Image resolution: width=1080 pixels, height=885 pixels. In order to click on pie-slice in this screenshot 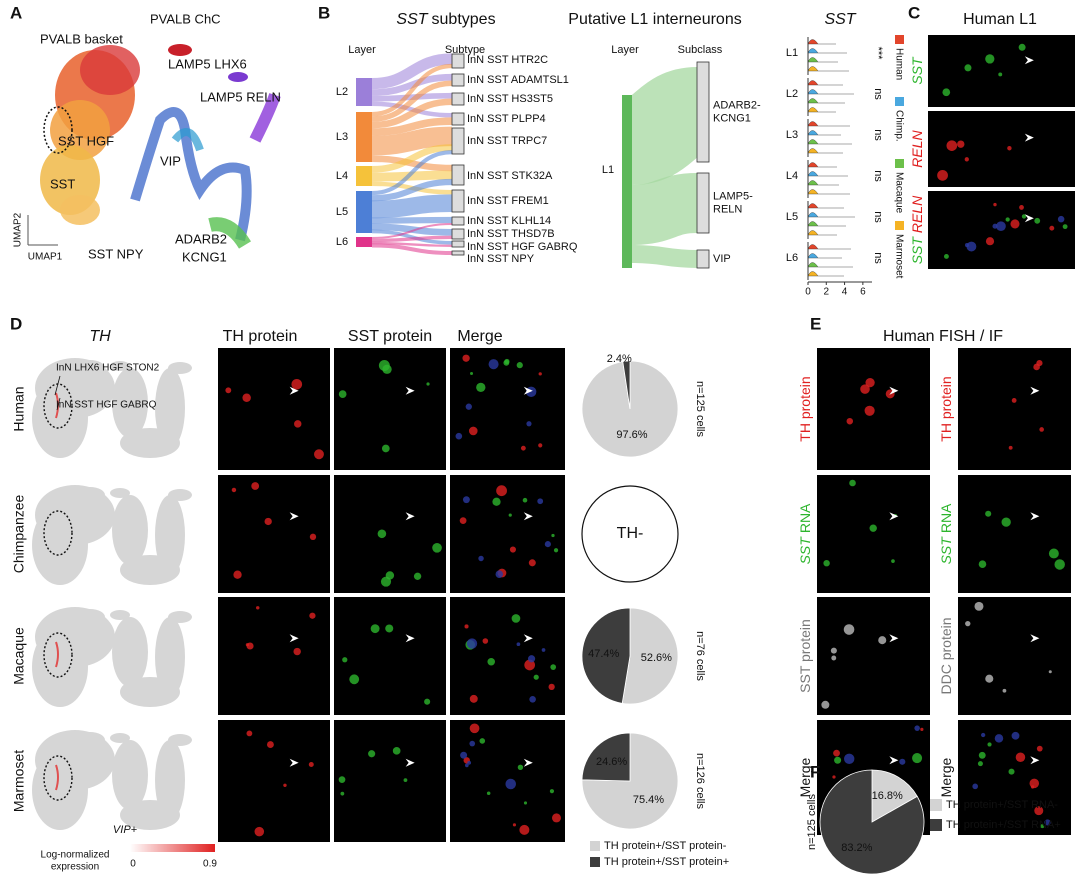, I will do `click(606, 655)`.